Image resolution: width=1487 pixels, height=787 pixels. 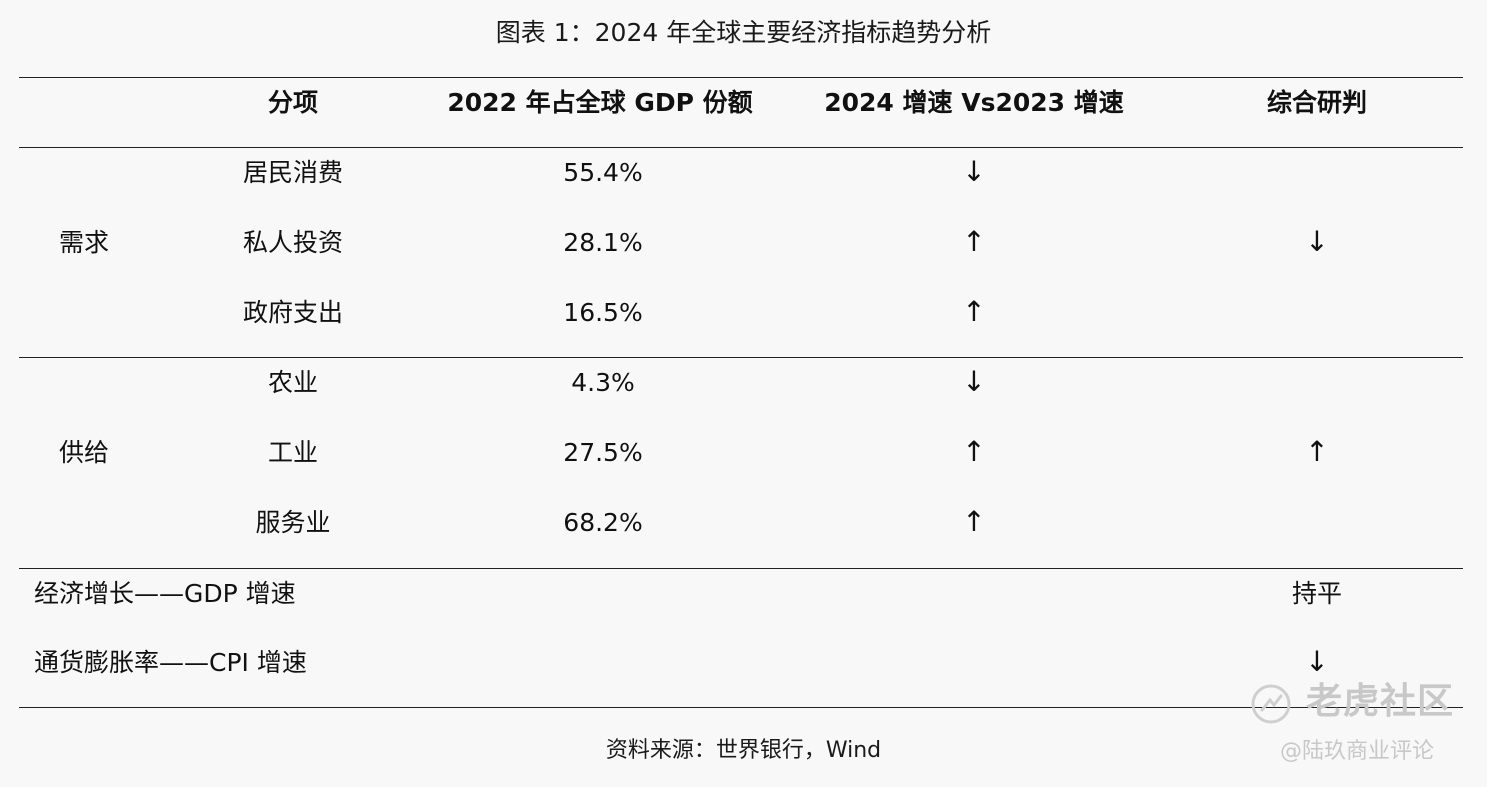 What do you see at coordinates (1357, 751) in the screenshot?
I see `watermark-sub: @陆玖商业评论` at bounding box center [1357, 751].